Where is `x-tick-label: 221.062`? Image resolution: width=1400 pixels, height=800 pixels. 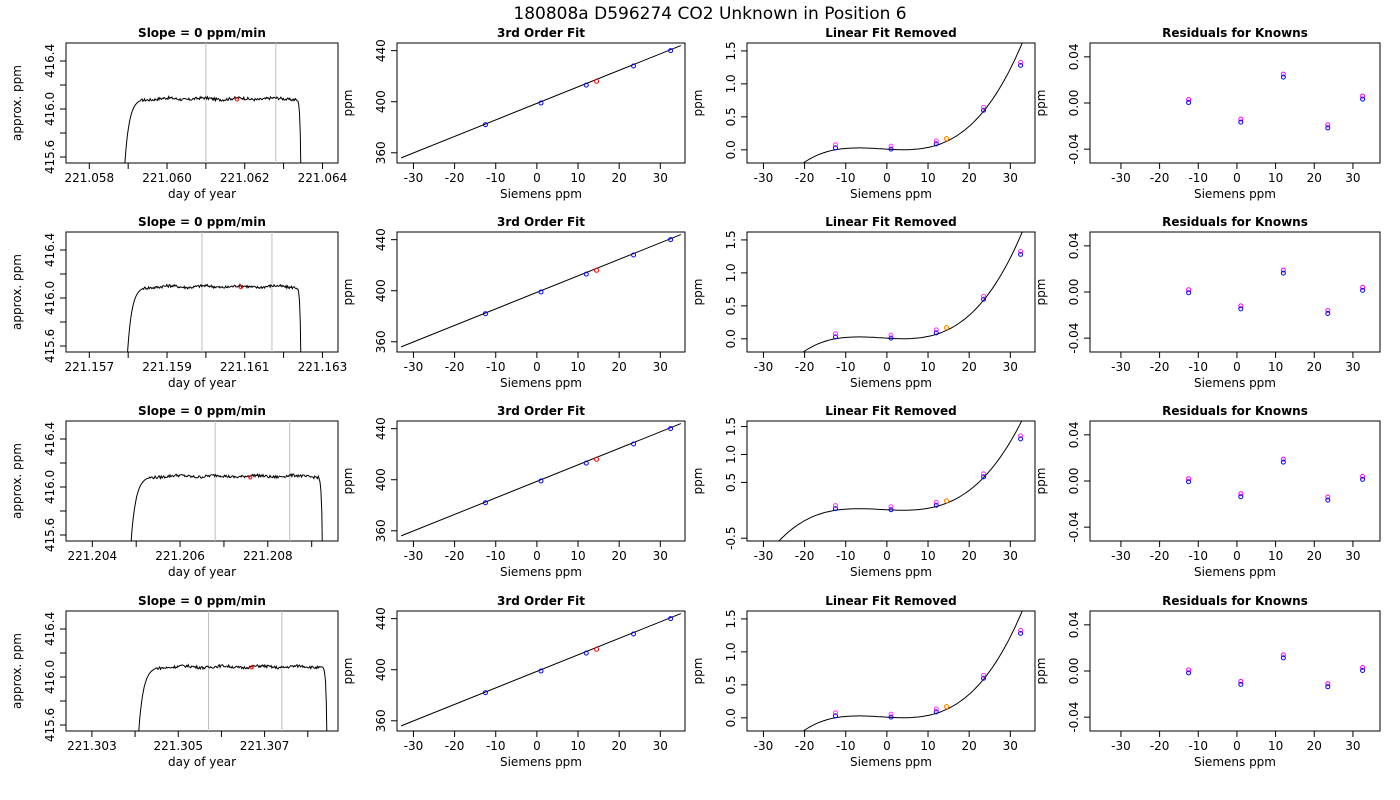
x-tick-label: 221.062 is located at coordinates (245, 178).